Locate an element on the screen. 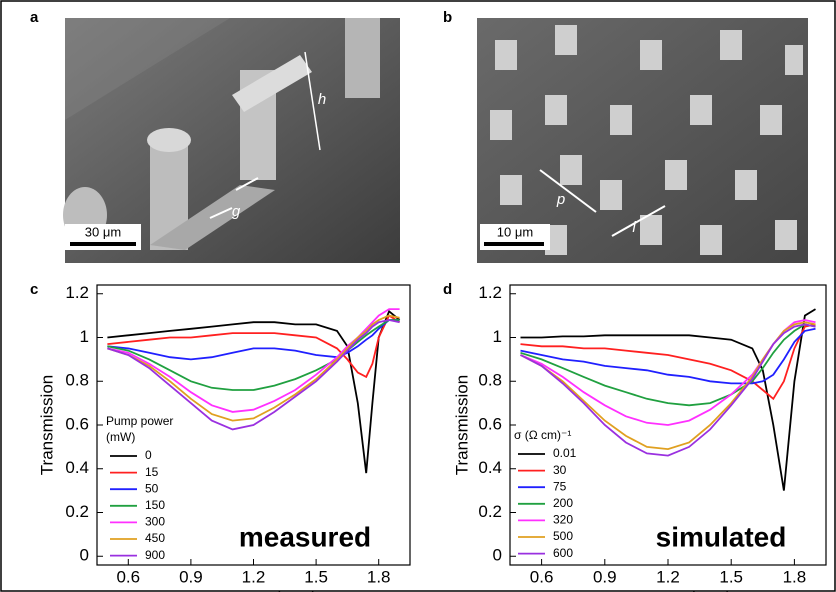  legend-label: 200 is located at coordinates (563, 503).